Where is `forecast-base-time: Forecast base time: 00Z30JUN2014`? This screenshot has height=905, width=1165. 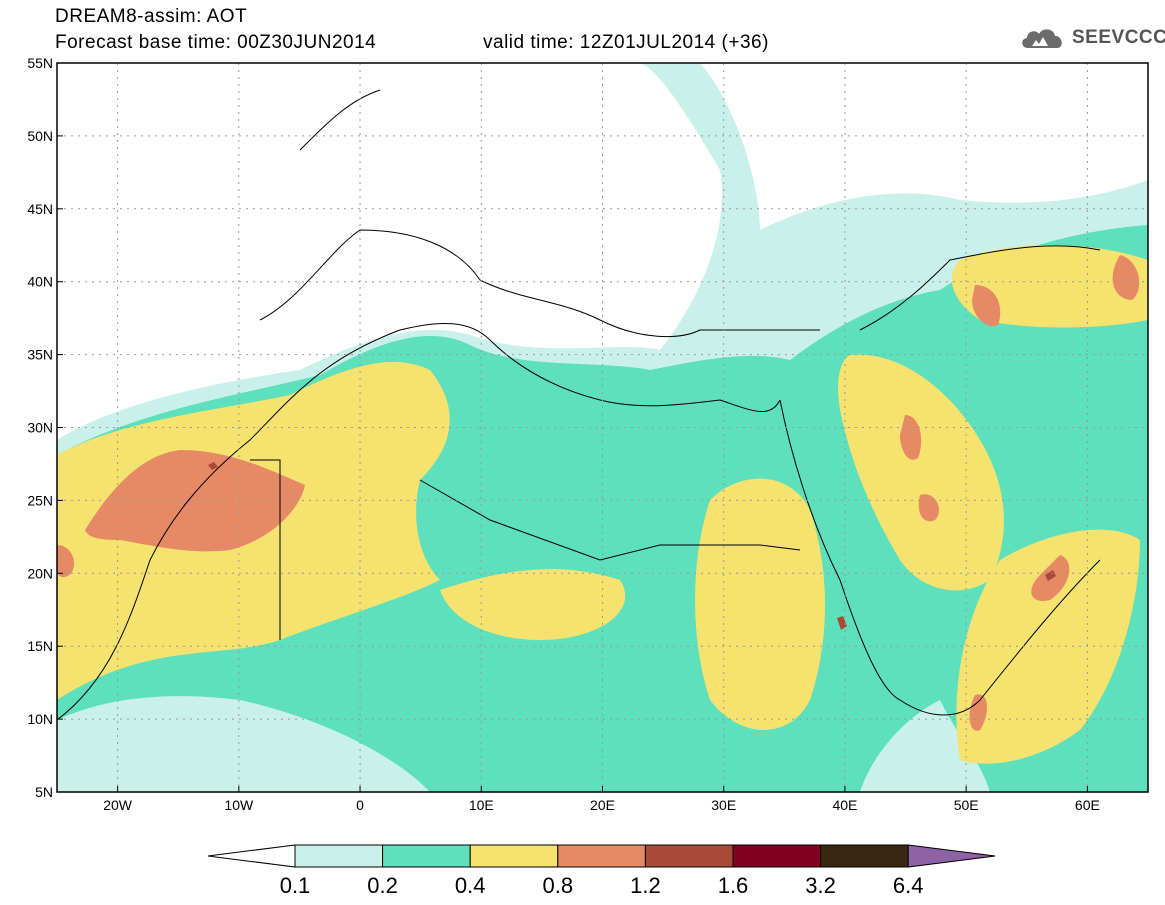
forecast-base-time: Forecast base time: 00Z30JUN2014 is located at coordinates (216, 42).